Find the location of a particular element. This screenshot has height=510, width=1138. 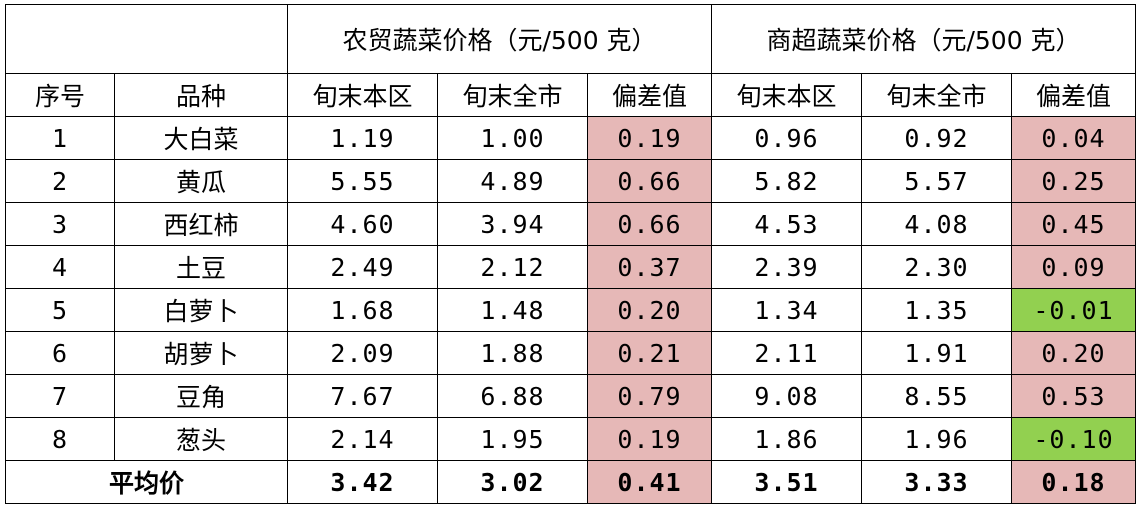

table-row: 1 大白菜 1.19 1.00 0.19 0.96 0.92 0.04 is located at coordinates (570, 138).